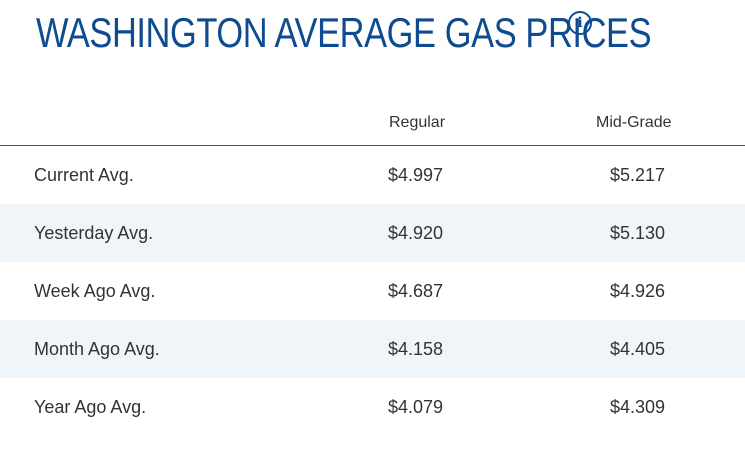 The height and width of the screenshot is (455, 745). I want to click on table-header: Regular Mid-Grade, so click(372, 123).